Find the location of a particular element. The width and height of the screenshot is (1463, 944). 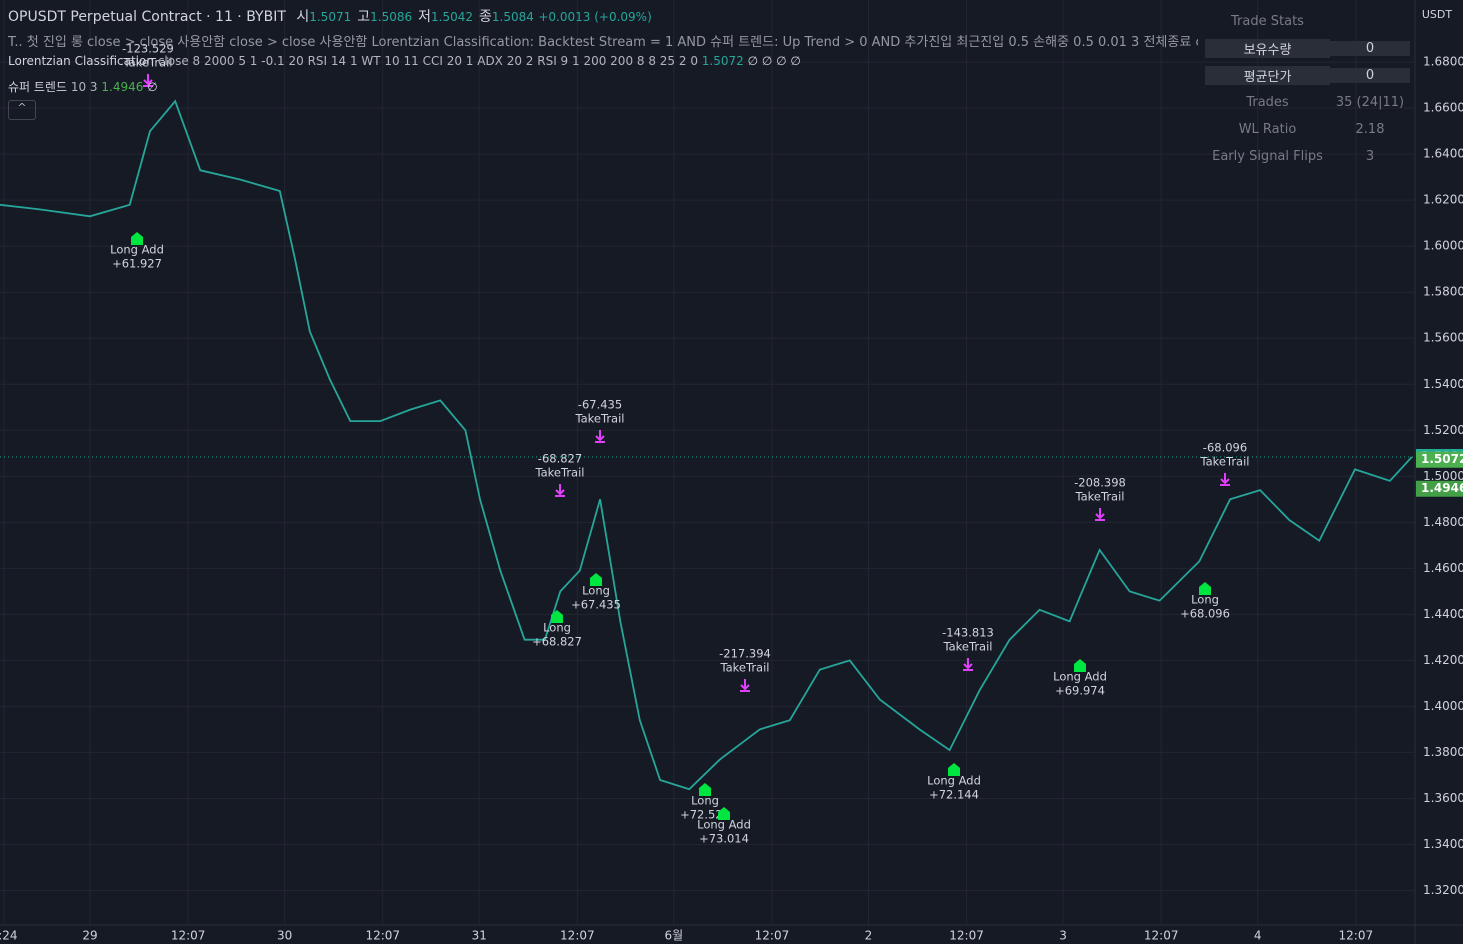

lc-name: Lorentzian Classification is located at coordinates (81, 61).